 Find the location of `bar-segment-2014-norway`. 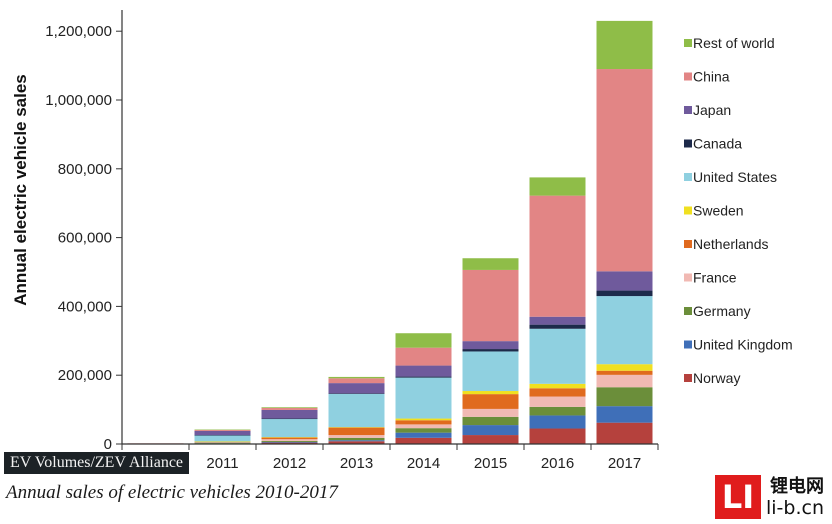

bar-segment-2014-norway is located at coordinates (423, 440).